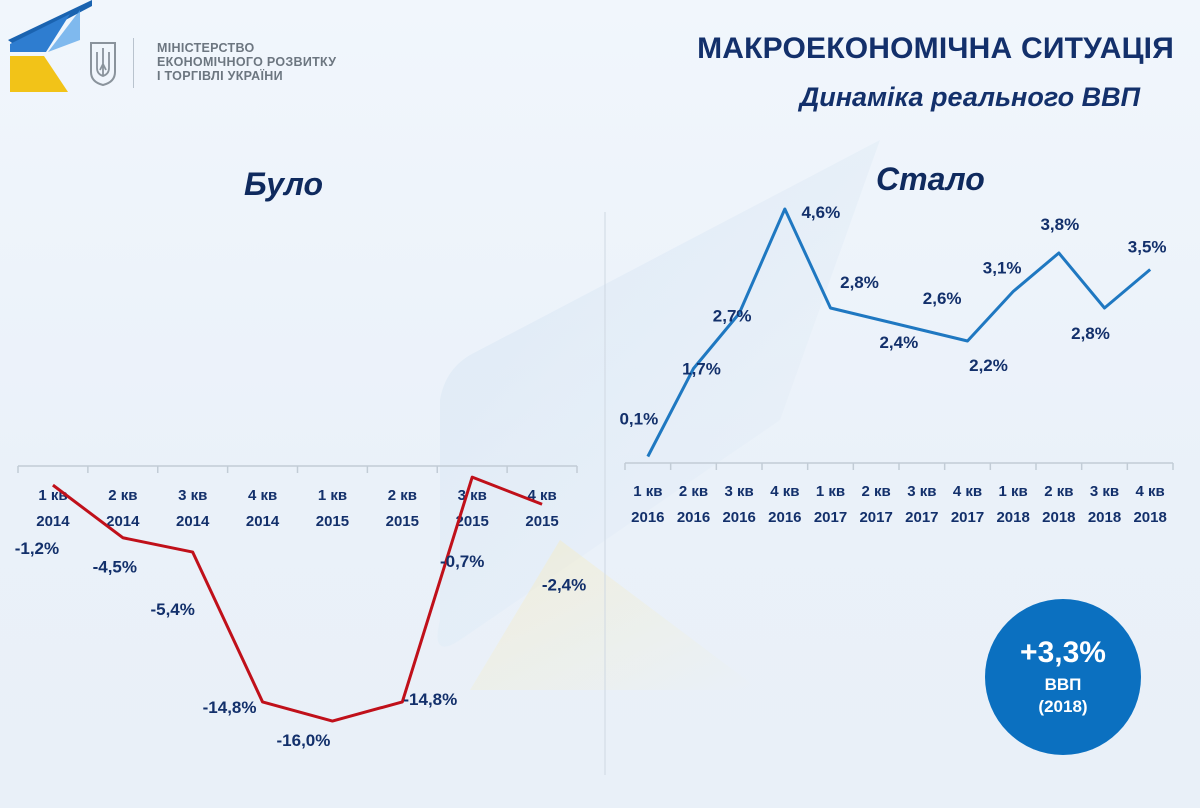 The height and width of the screenshot is (808, 1200). I want to click on data-label: 1,7%, so click(701, 369).